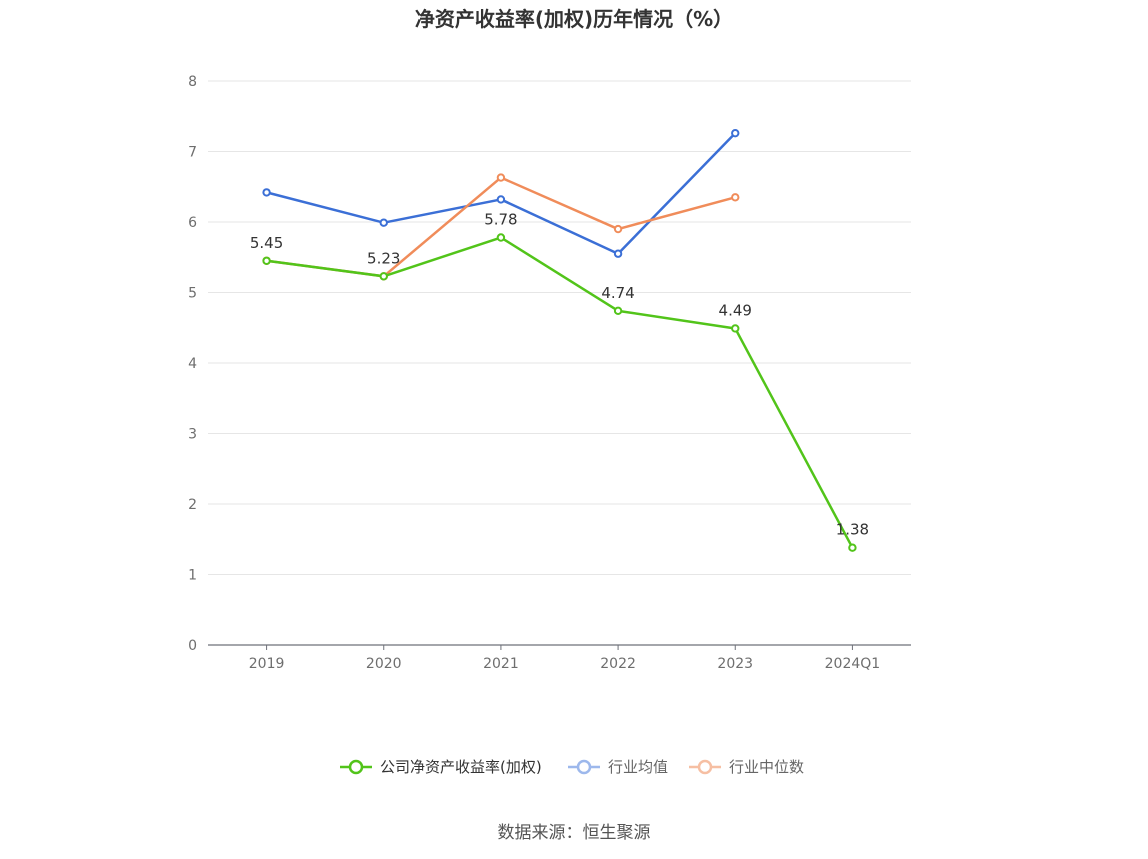 The image size is (1148, 859). Describe the element at coordinates (735, 310) in the screenshot. I see `data-label: 4.49` at that location.